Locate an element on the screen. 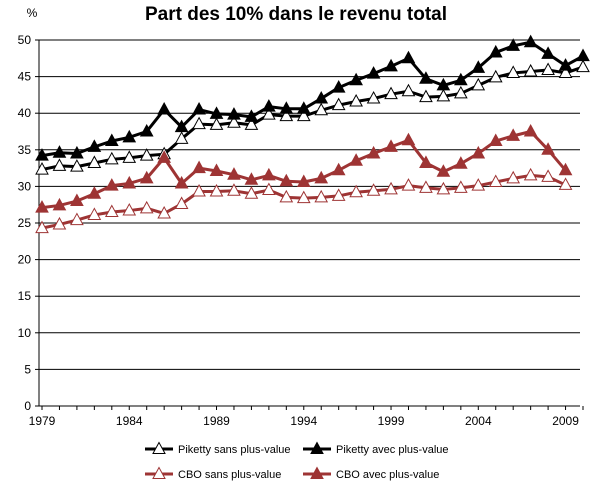 The image size is (592, 487). point-cbo-sans-plus-value-1997 is located at coordinates (356, 191).